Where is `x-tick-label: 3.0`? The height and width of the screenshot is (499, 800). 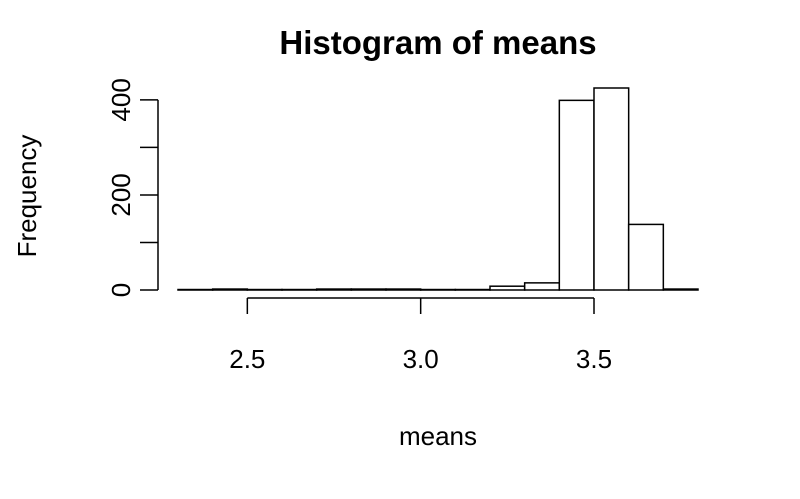
x-tick-label: 3.0 is located at coordinates (421, 359).